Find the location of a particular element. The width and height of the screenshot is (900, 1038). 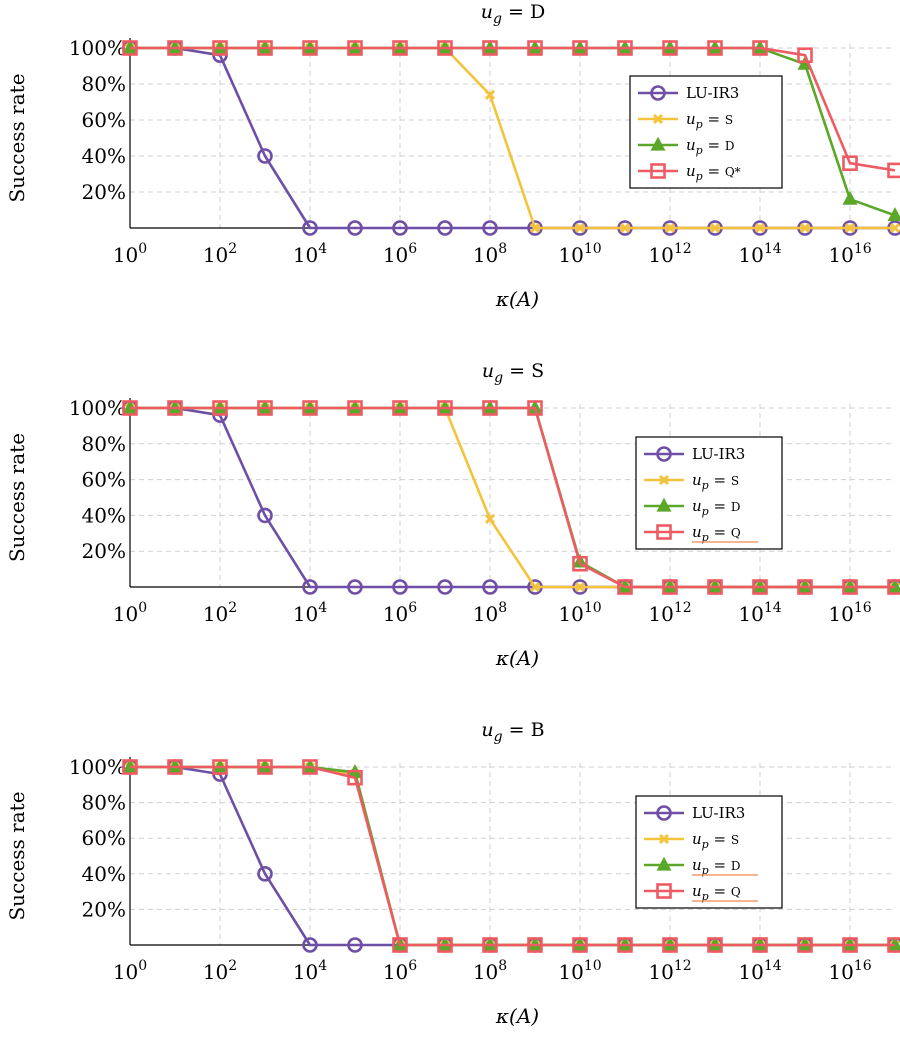

y-tick-label: 40% is located at coordinates (104, 515).